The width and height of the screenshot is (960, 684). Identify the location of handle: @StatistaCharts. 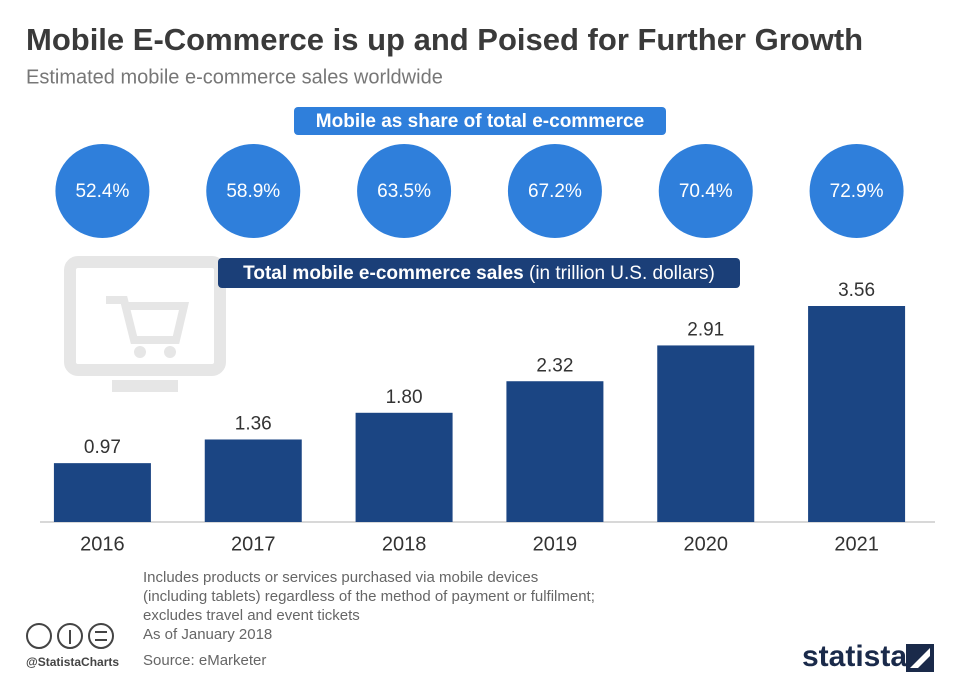
(72, 662).